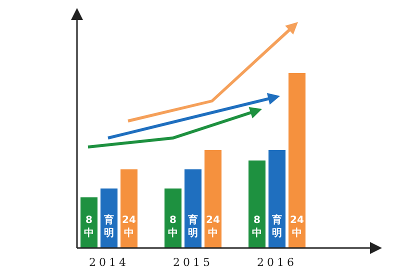 This screenshot has height=277, width=401. What do you see at coordinates (193, 262) in the screenshot?
I see `x-tick-label: 2015` at bounding box center [193, 262].